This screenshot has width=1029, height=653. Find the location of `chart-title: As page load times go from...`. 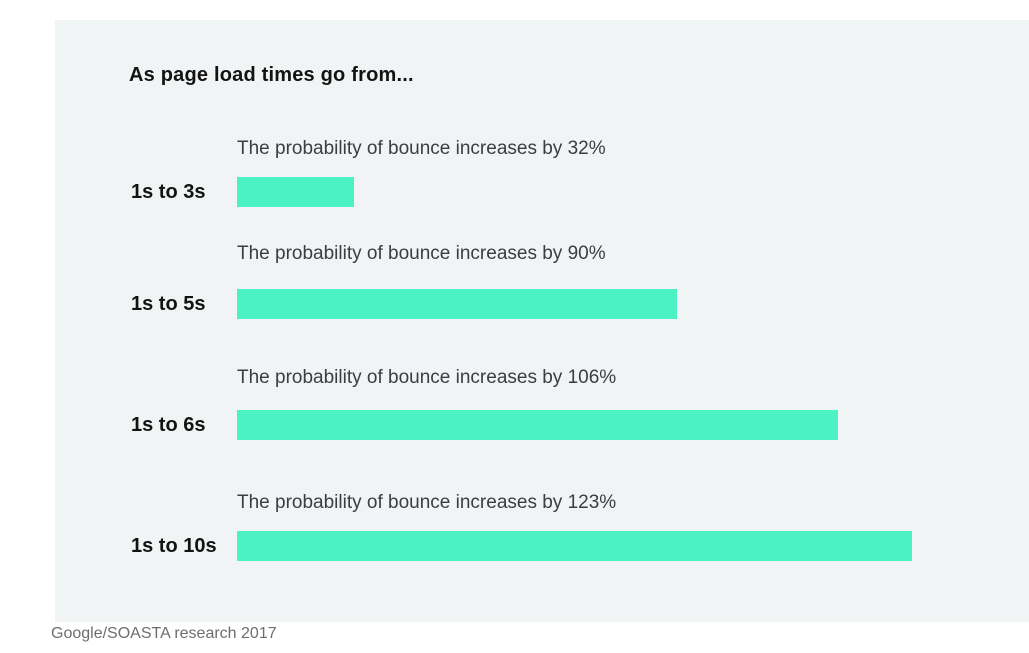

chart-title: As page load times go from... is located at coordinates (271, 75).